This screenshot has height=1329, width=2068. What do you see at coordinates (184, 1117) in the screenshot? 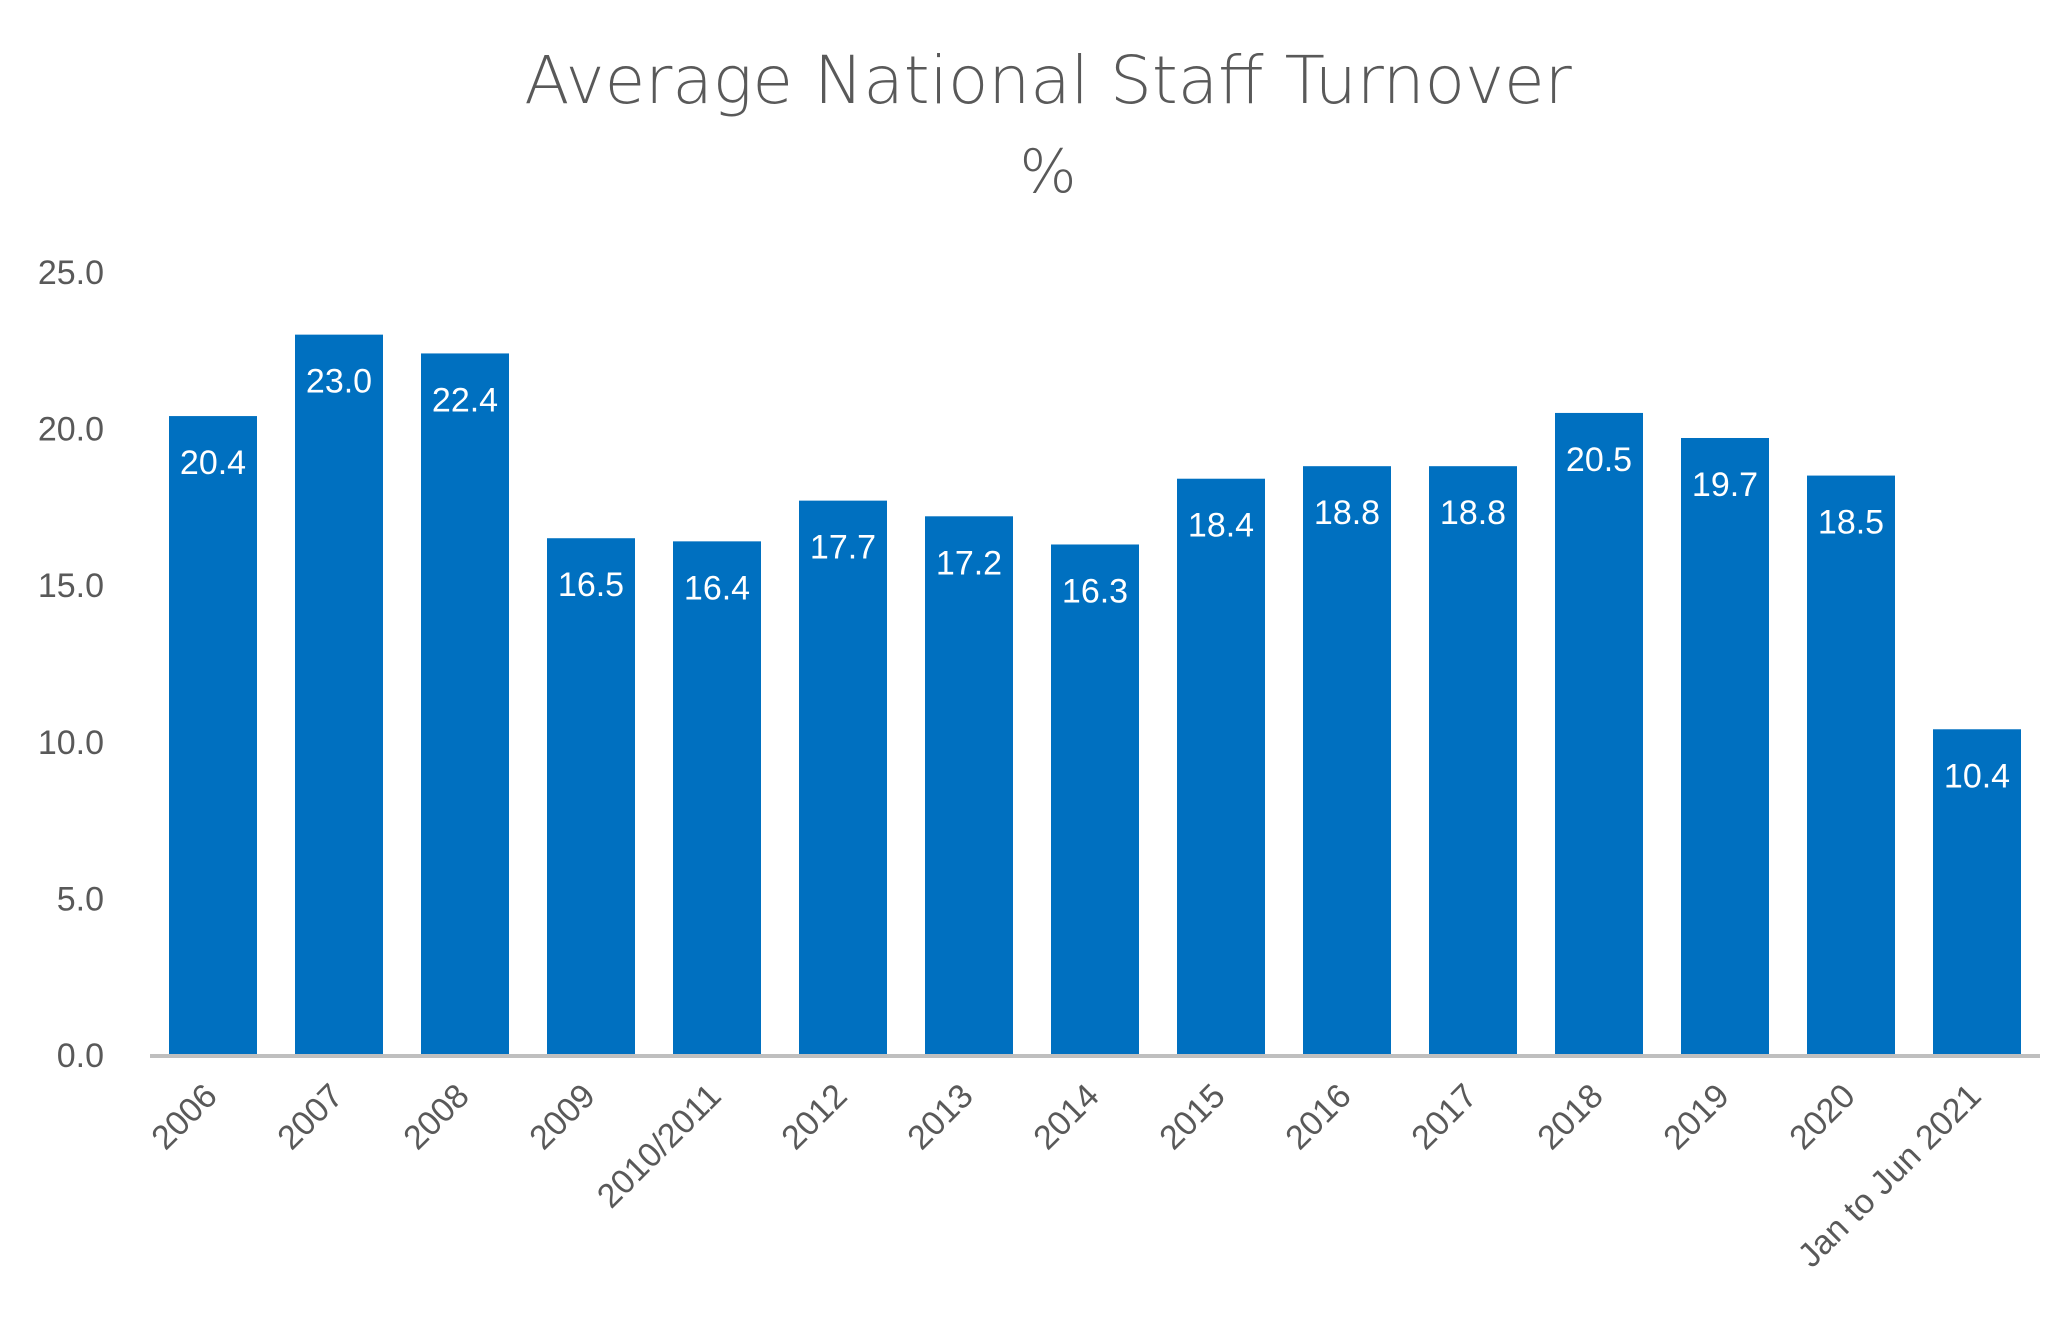
I see `x-tick-label: 2006` at bounding box center [184, 1117].